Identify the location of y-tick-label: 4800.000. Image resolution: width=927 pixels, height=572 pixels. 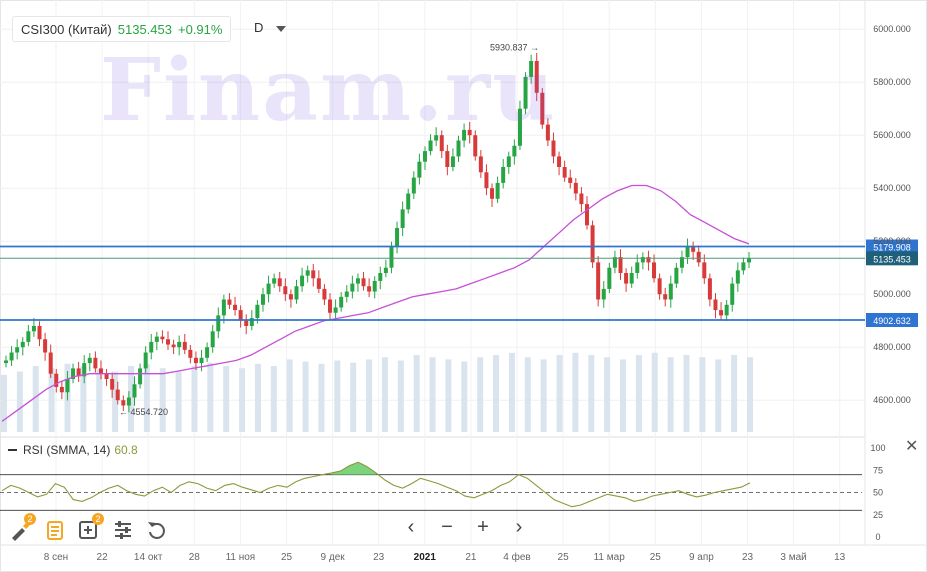
(892, 347).